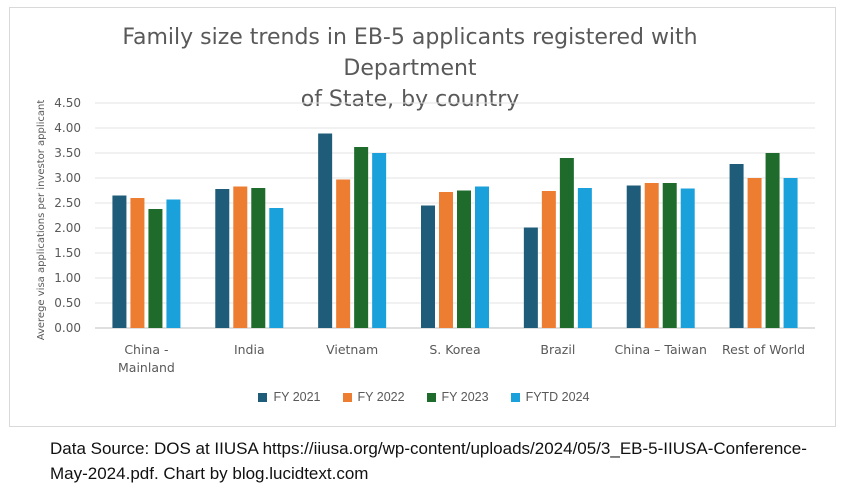 The width and height of the screenshot is (848, 497). I want to click on legend: FY 2021 FY 2022 FY 2023 FYTD 2024, so click(424, 397).